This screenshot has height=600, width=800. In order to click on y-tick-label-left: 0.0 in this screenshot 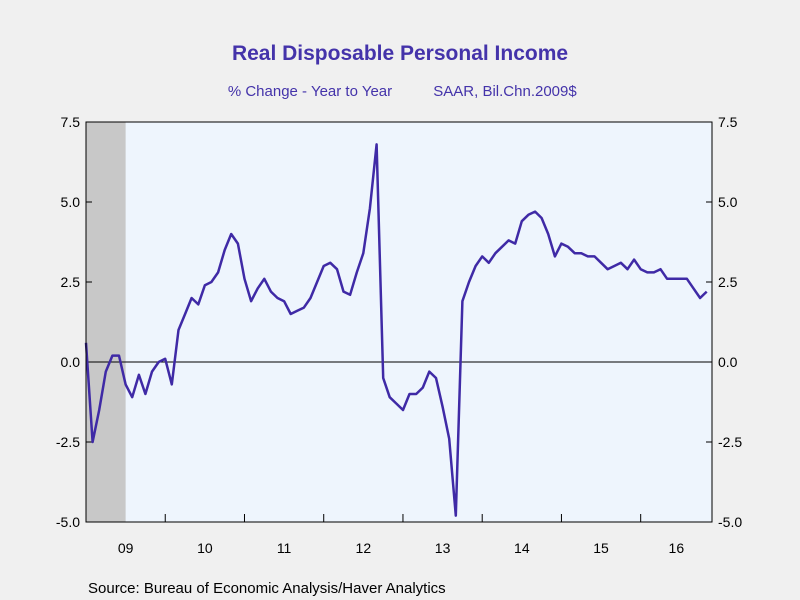, I will do `click(71, 362)`.